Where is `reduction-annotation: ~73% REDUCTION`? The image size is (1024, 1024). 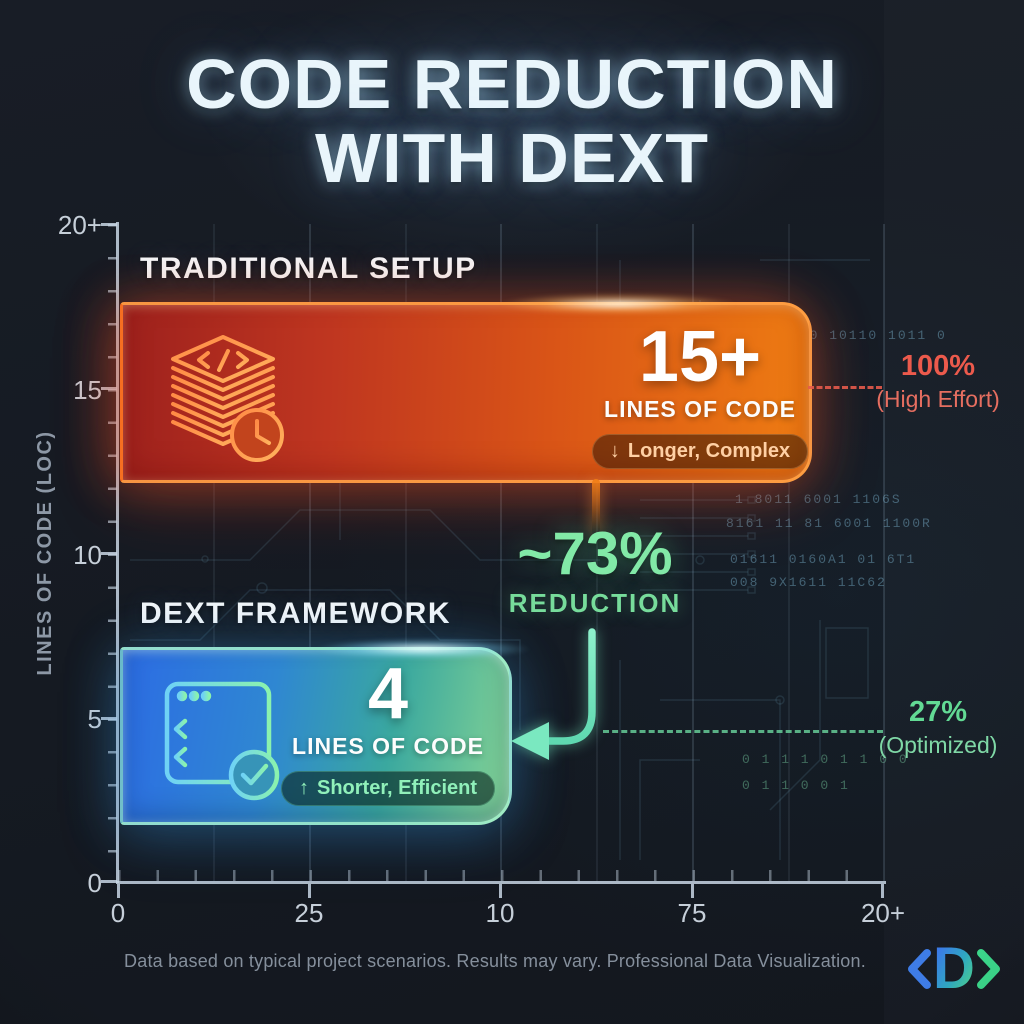 reduction-annotation: ~73% REDUCTION is located at coordinates (595, 571).